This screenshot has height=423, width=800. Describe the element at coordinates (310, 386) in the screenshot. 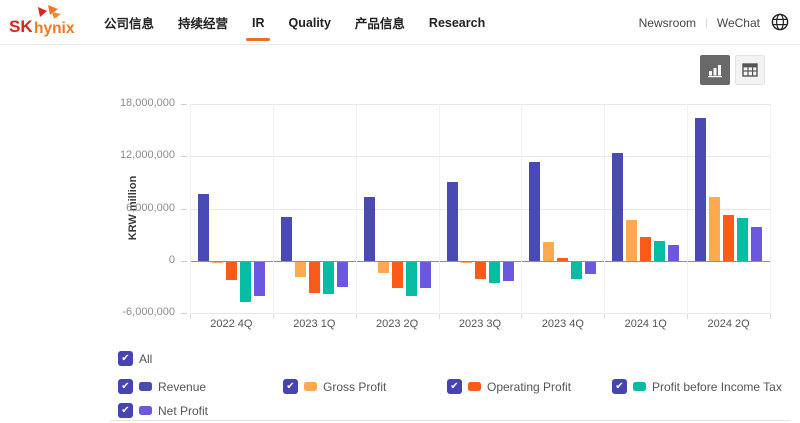

I see `series-swatch-gross-profit` at that location.